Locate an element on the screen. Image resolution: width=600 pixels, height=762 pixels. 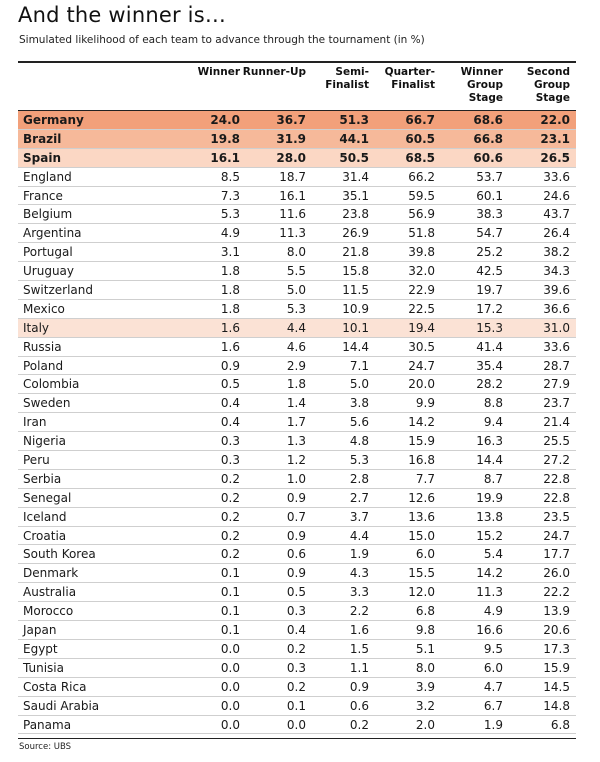
winner-value: 0.0 is located at coordinates (230, 705).